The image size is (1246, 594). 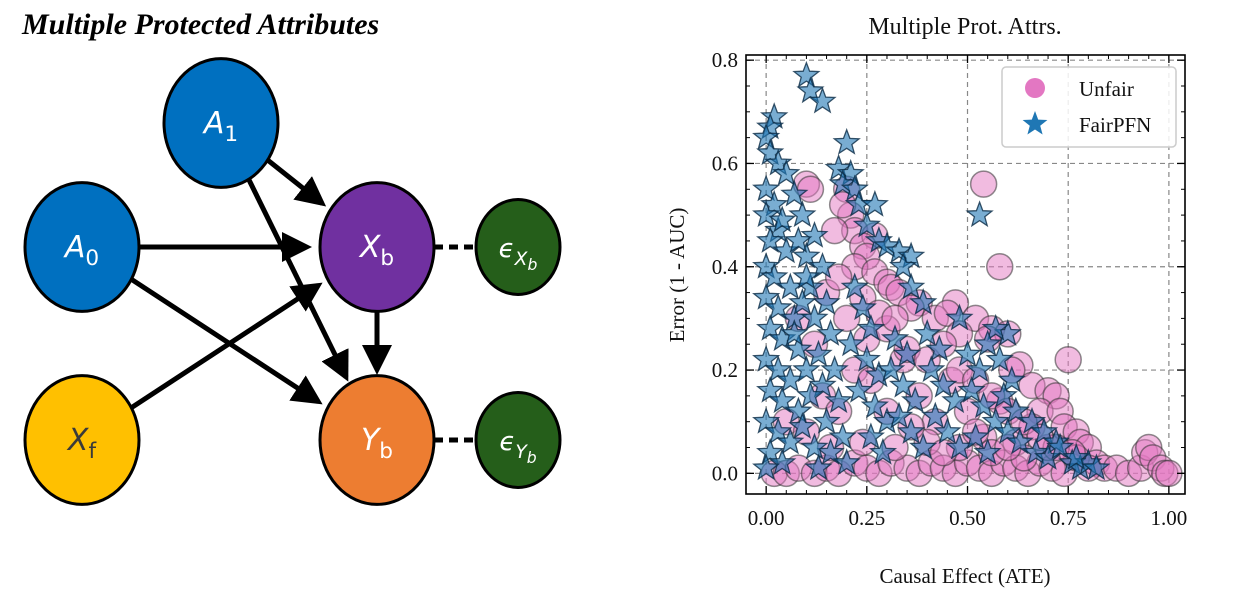 I want to click on edge-A1-Yb, so click(x=296, y=277).